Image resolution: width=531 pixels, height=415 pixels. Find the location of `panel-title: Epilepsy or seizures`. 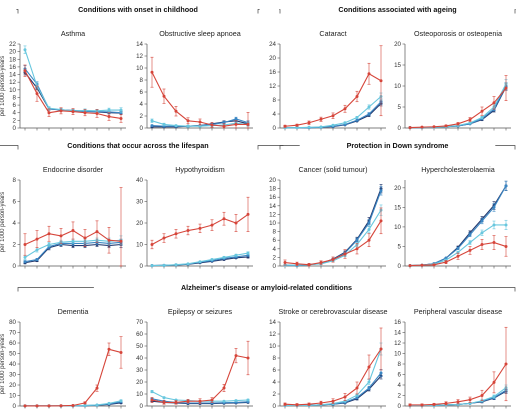

panel-title: Epilepsy or seizures is located at coordinates (200, 311).